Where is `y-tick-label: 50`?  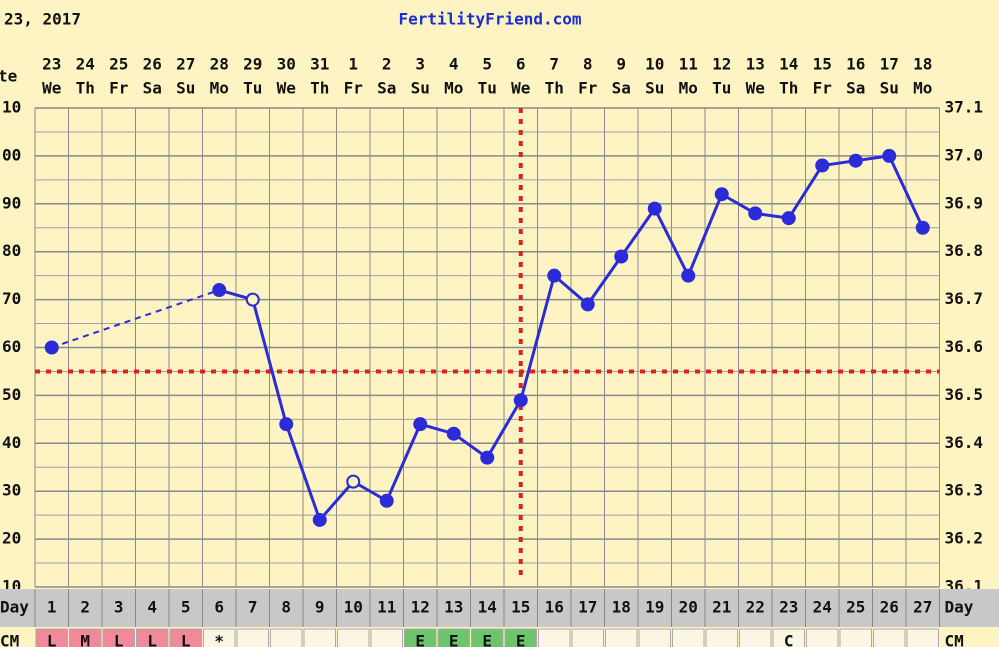
y-tick-label: 50 is located at coordinates (11, 394).